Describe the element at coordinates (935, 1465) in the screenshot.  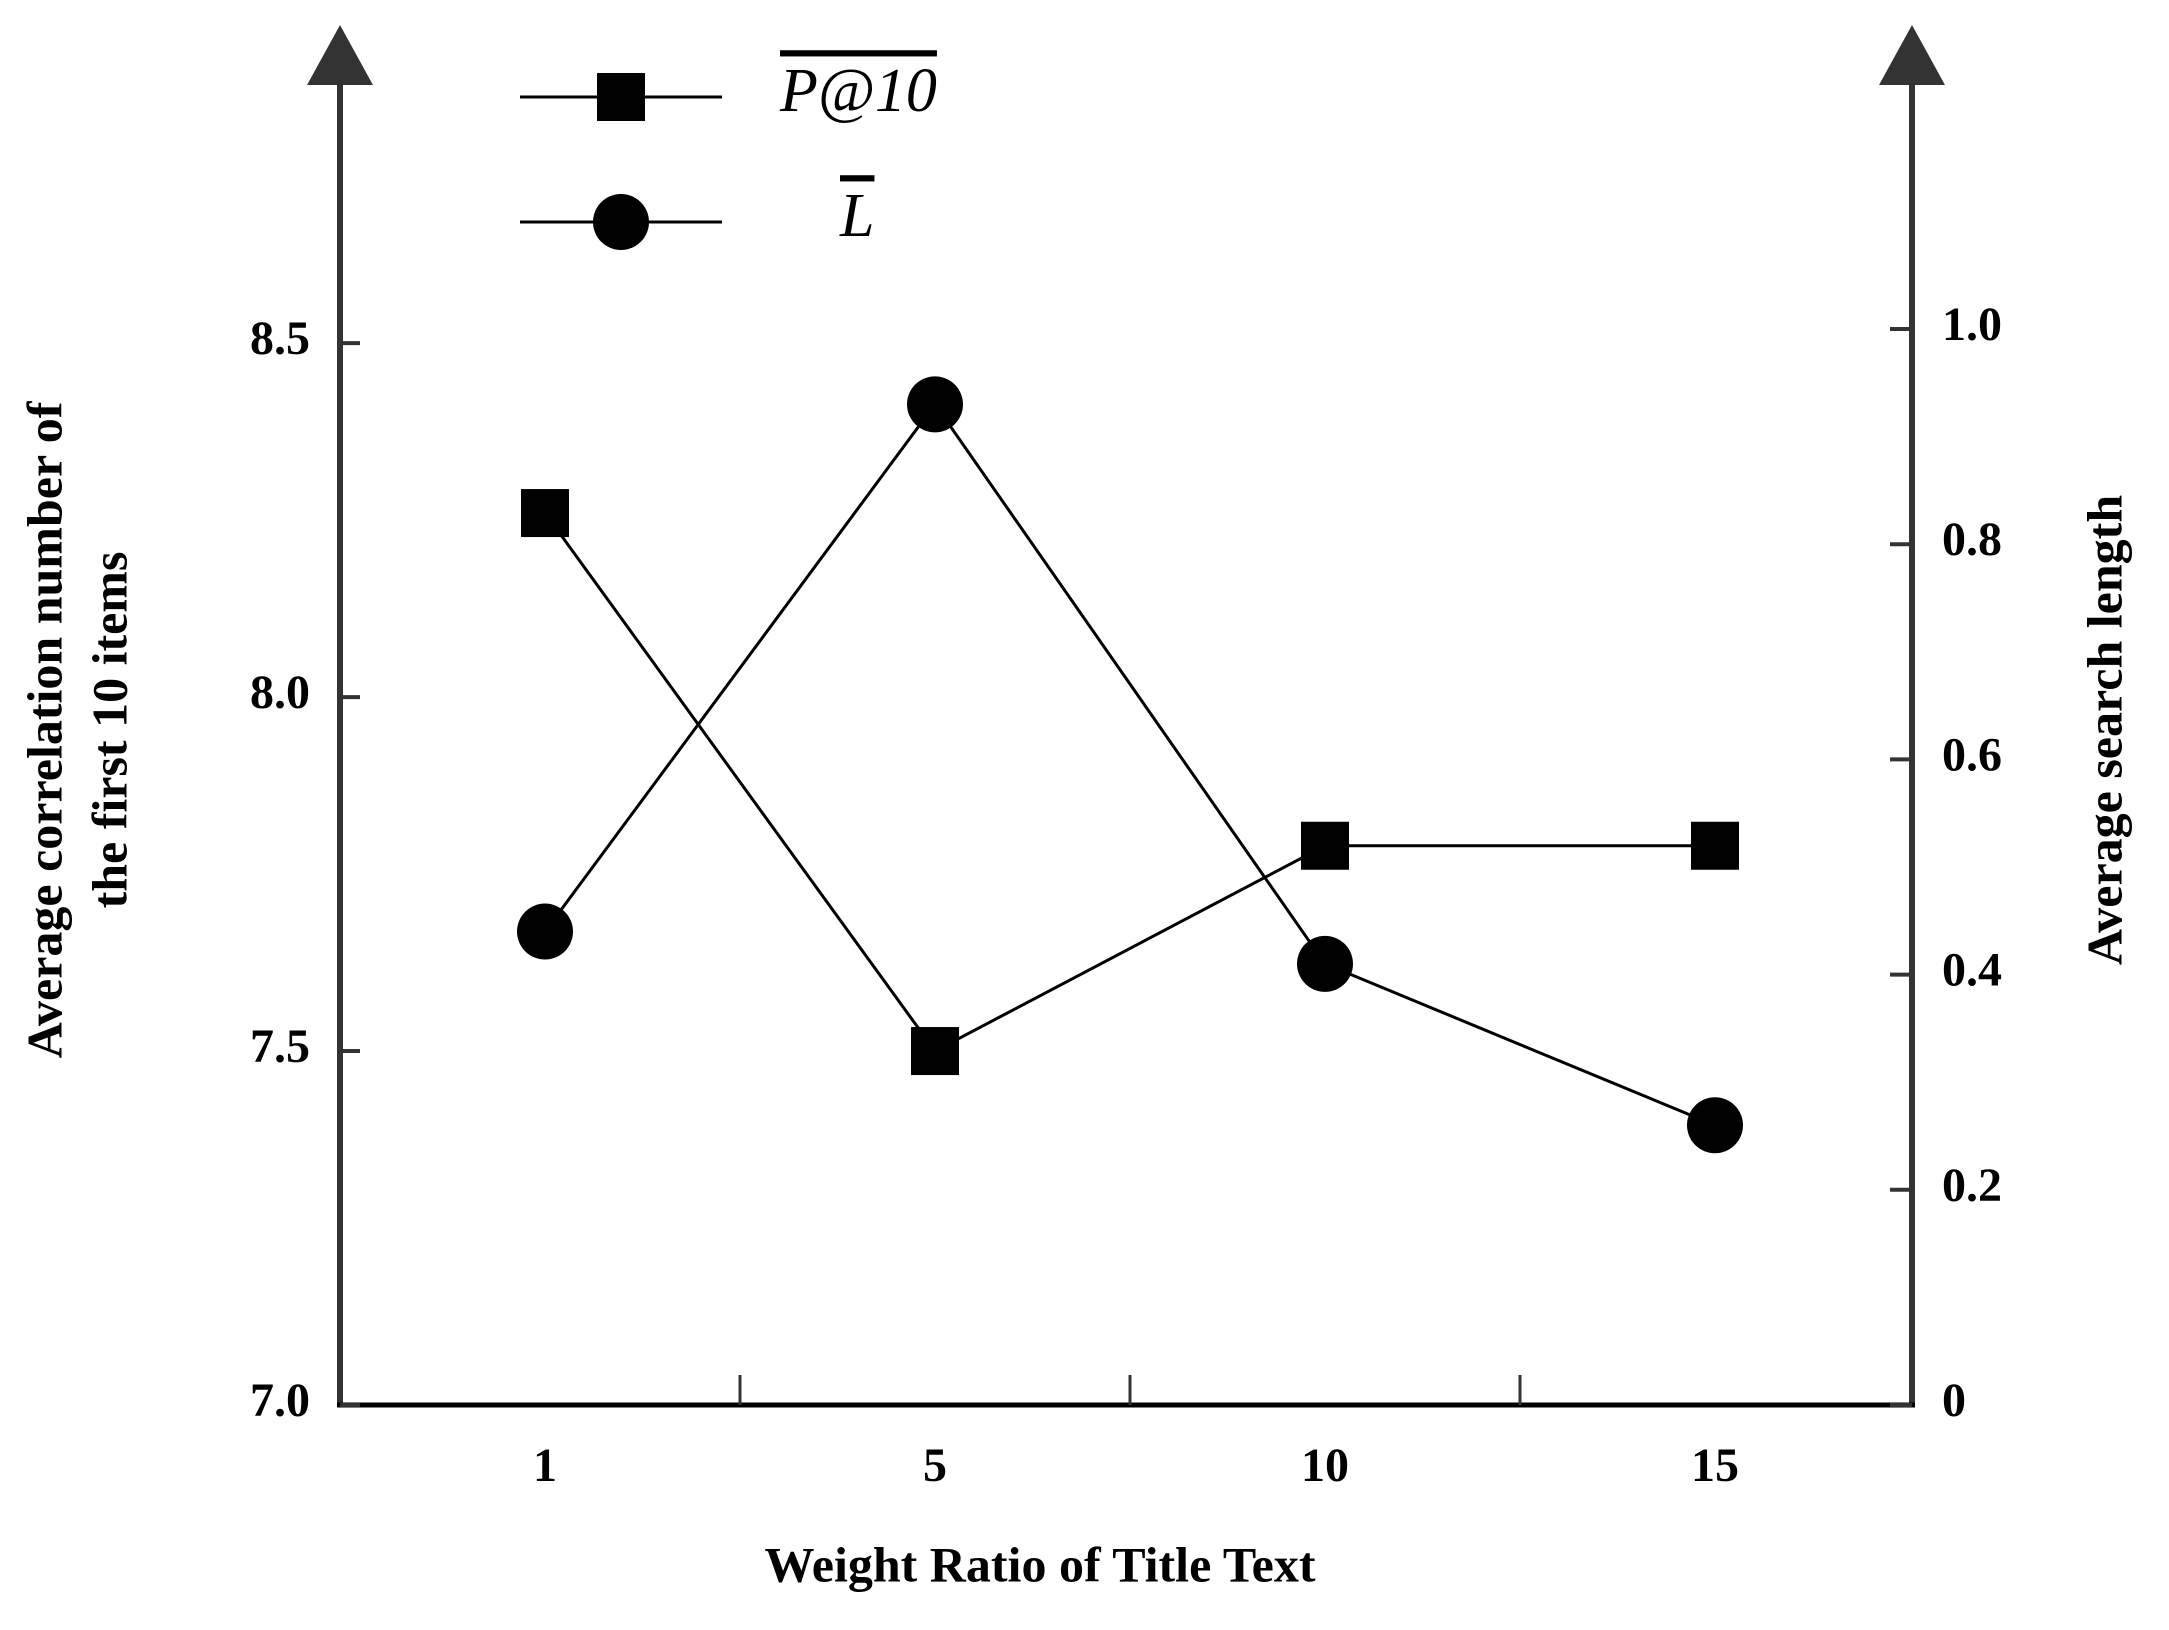
I see `x-tick-label: 5` at that location.